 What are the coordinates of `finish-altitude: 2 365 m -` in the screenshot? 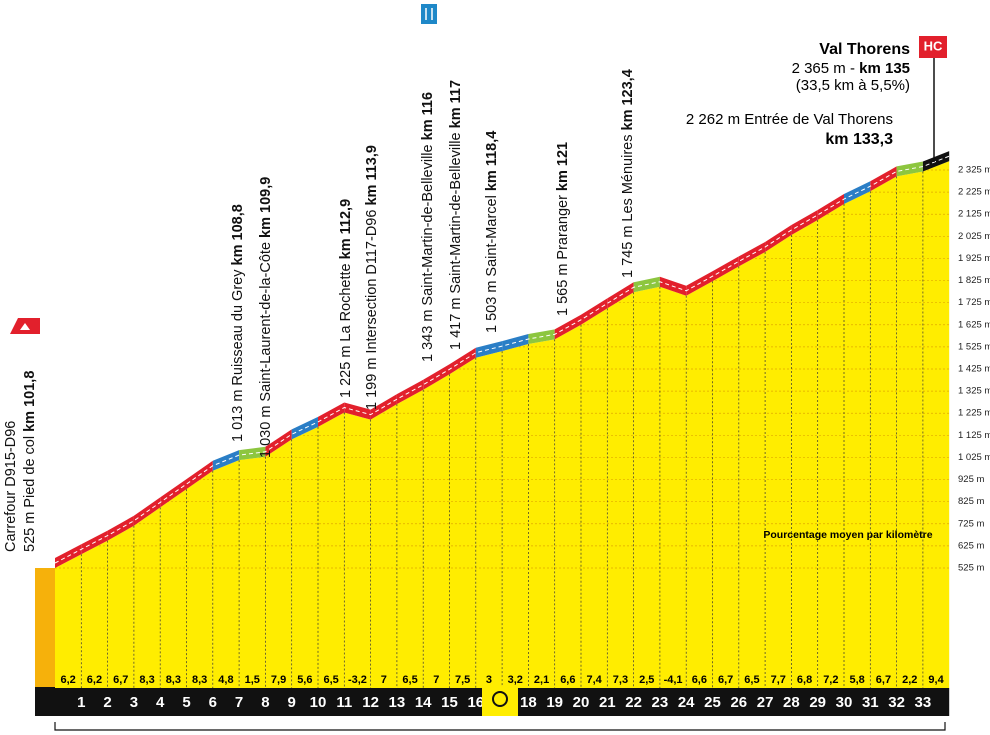 It's located at (823, 68).